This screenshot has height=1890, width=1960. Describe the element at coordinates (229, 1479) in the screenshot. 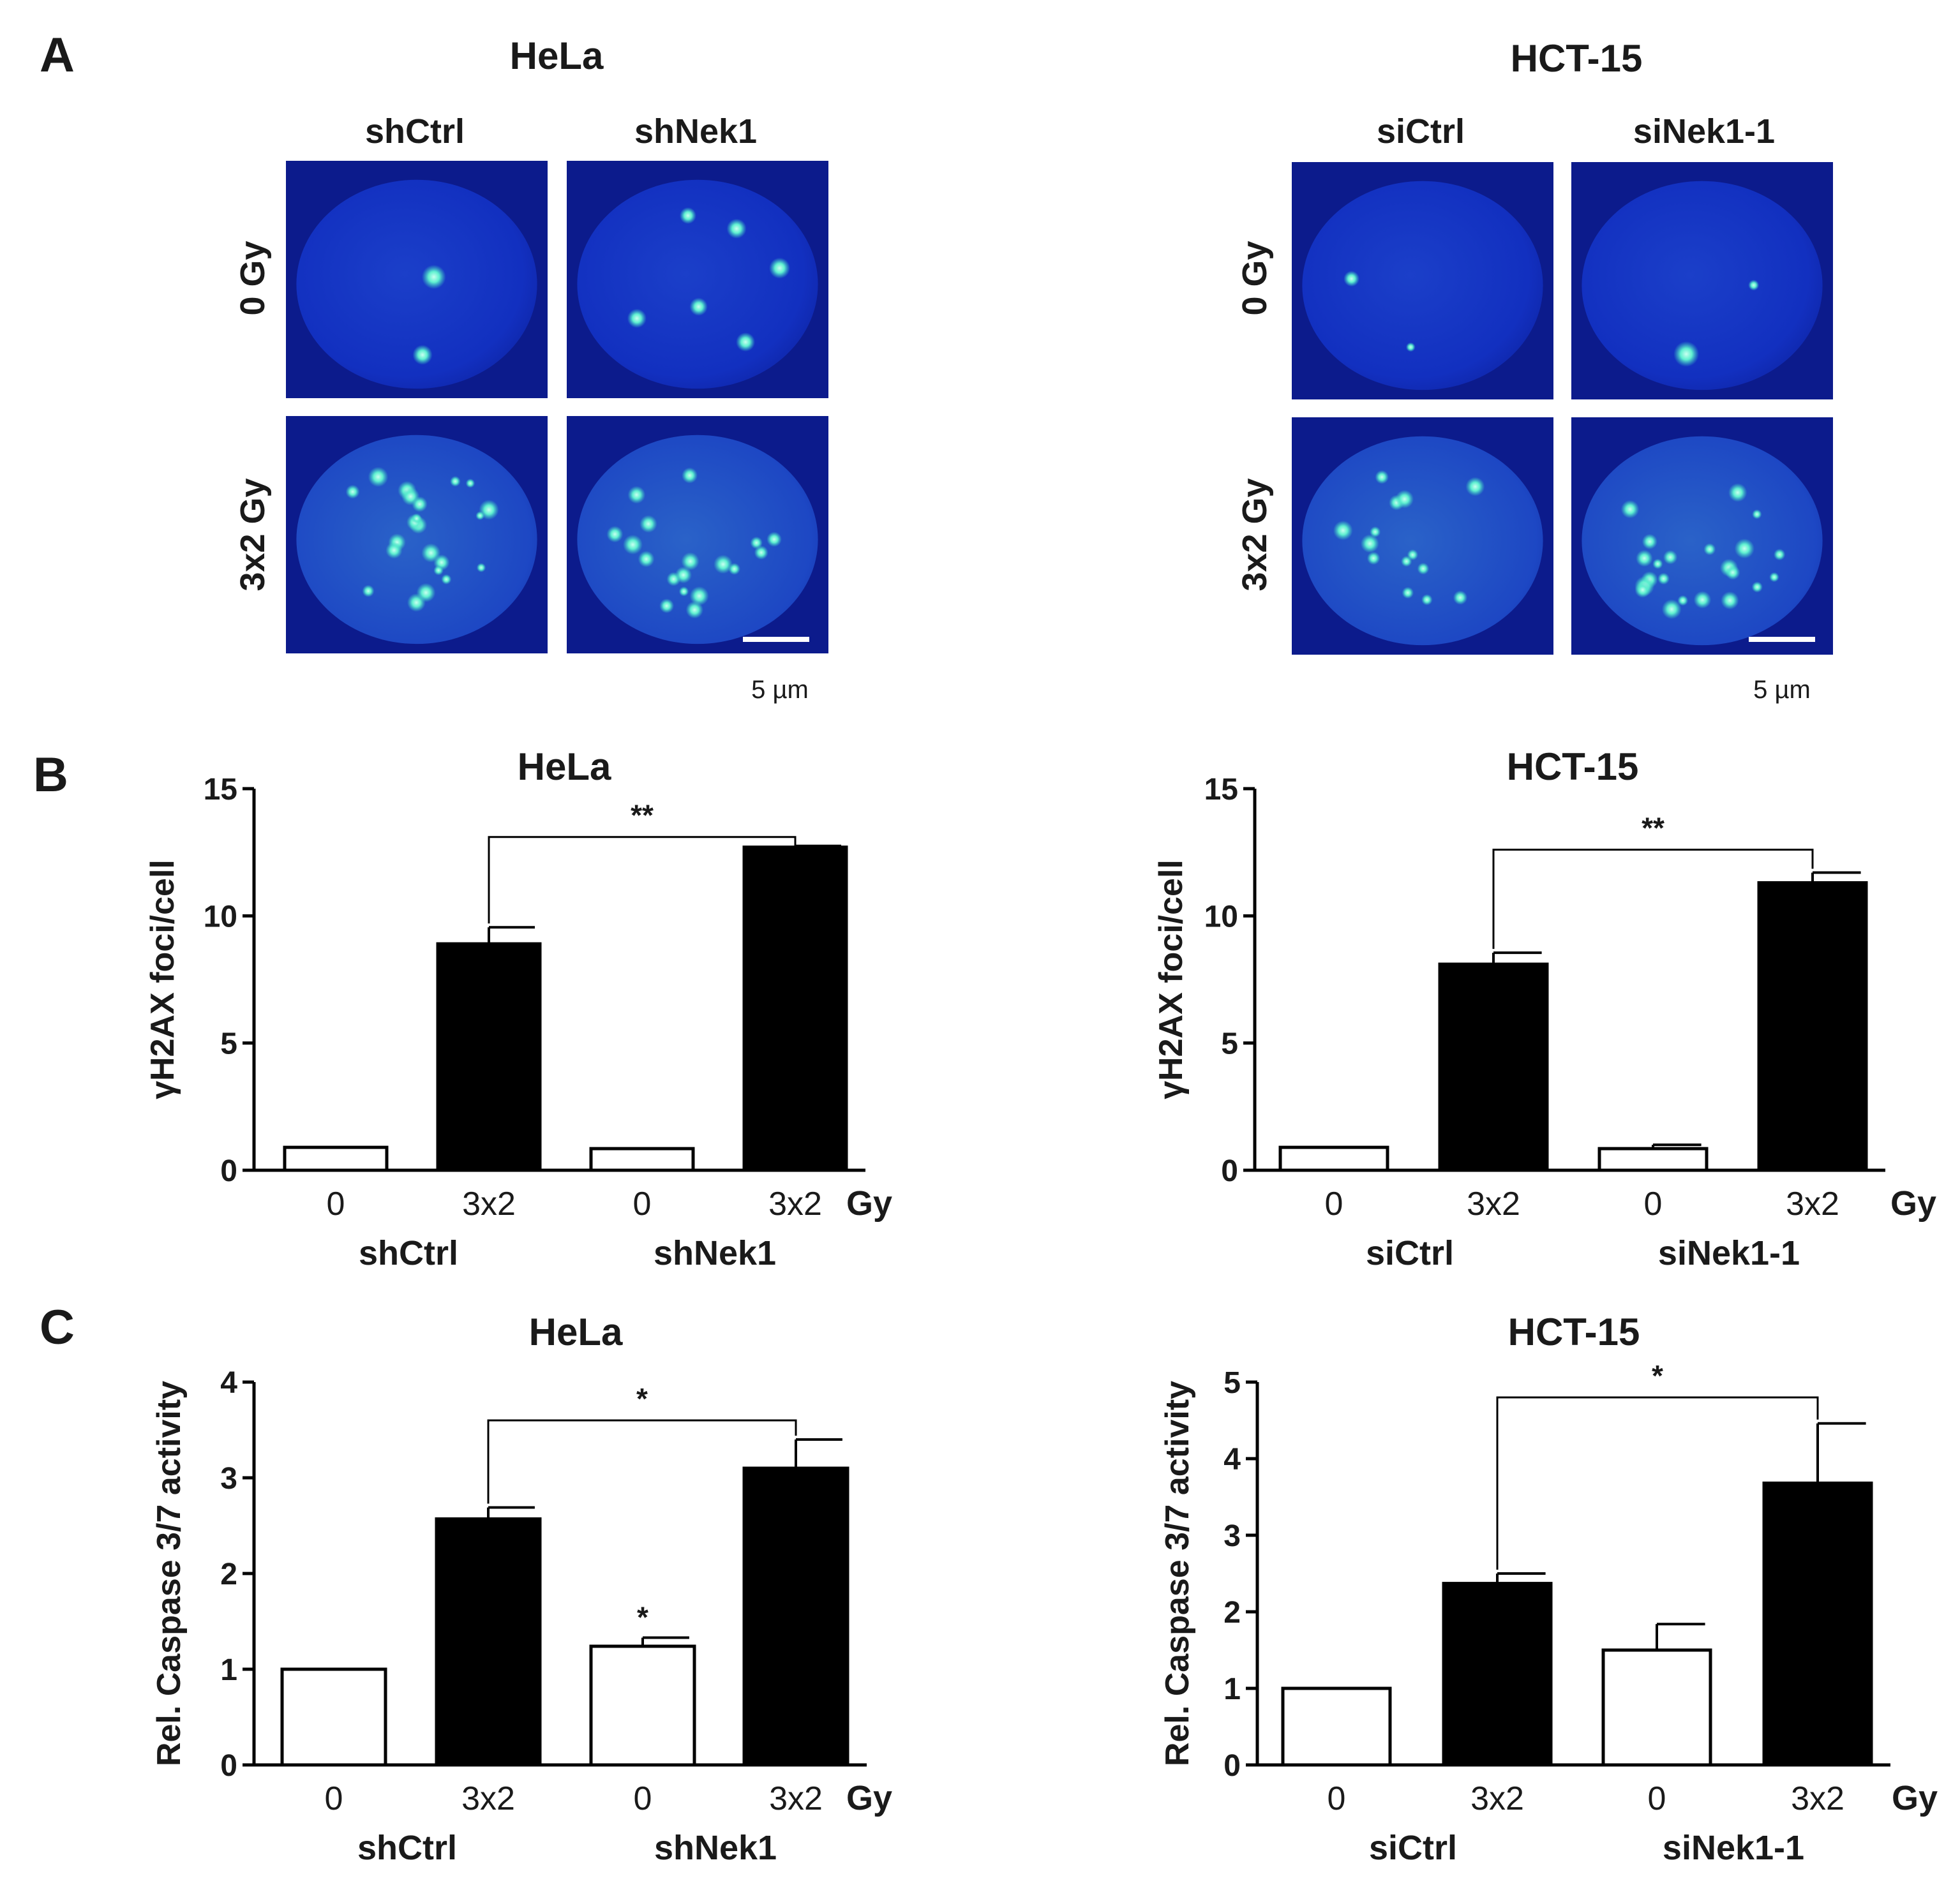

I see `y-tick-label: 3` at that location.